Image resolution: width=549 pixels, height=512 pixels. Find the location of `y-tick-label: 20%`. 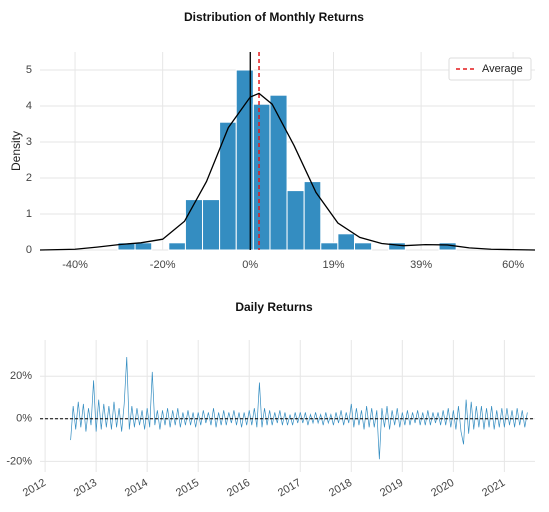

y-tick-label: 20% is located at coordinates (21, 376).